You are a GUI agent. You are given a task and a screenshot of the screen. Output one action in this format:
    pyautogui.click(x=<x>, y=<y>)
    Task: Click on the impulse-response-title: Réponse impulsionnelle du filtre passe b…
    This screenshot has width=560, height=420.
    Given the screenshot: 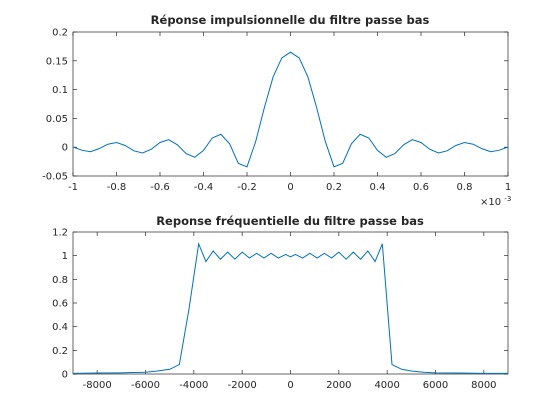 What is the action you would take?
    pyautogui.click(x=290, y=20)
    